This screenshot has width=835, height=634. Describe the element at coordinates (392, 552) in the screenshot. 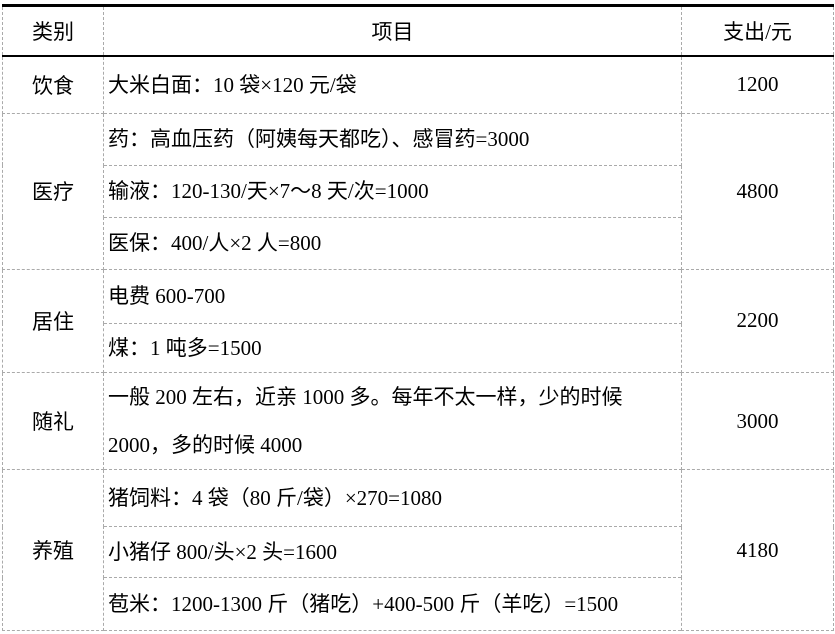

I see `item-cell-breeding-piglets: 小猪仔 800/头×2 头=1600` at that location.